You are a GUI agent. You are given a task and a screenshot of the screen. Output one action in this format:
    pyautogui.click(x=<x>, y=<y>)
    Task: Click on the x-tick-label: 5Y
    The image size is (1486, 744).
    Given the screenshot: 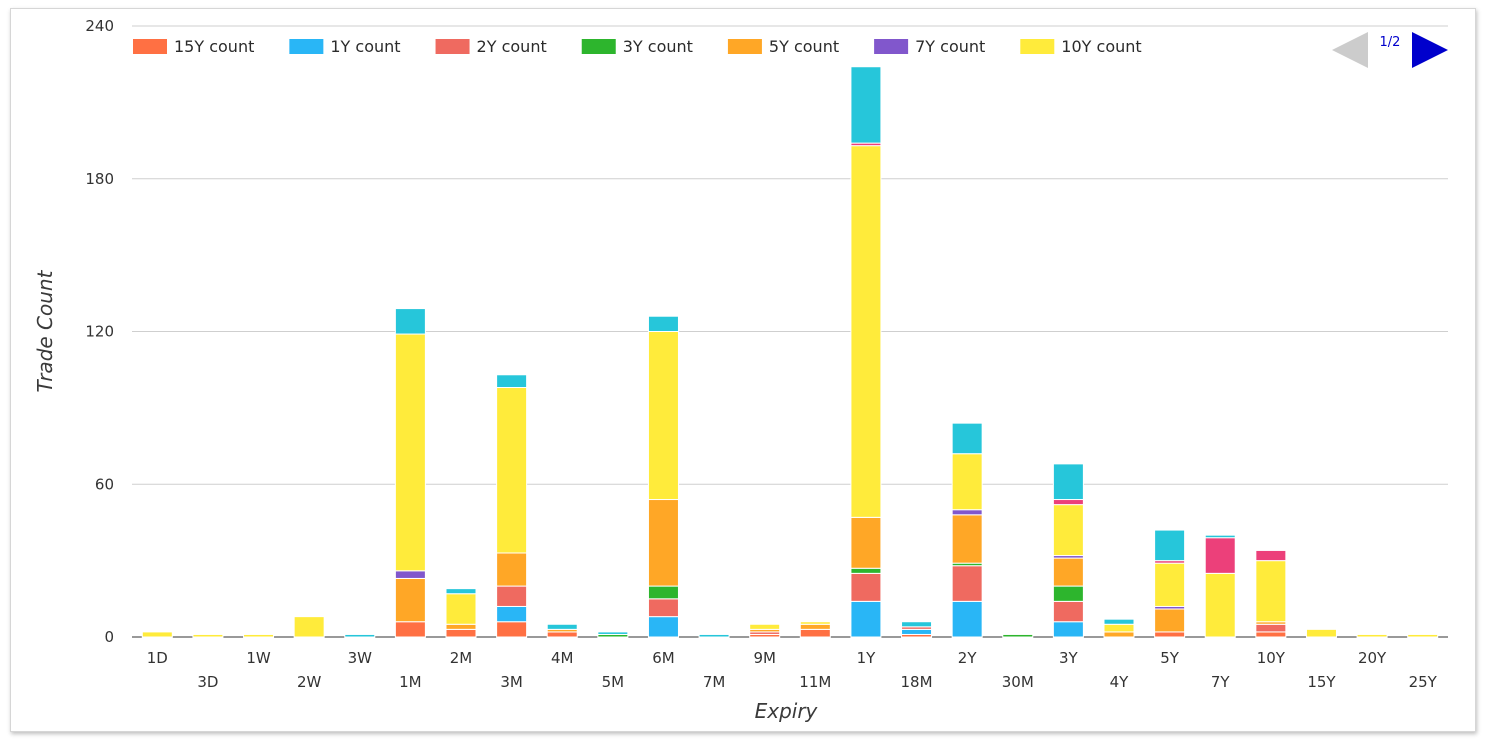 What is the action you would take?
    pyautogui.click(x=1170, y=658)
    